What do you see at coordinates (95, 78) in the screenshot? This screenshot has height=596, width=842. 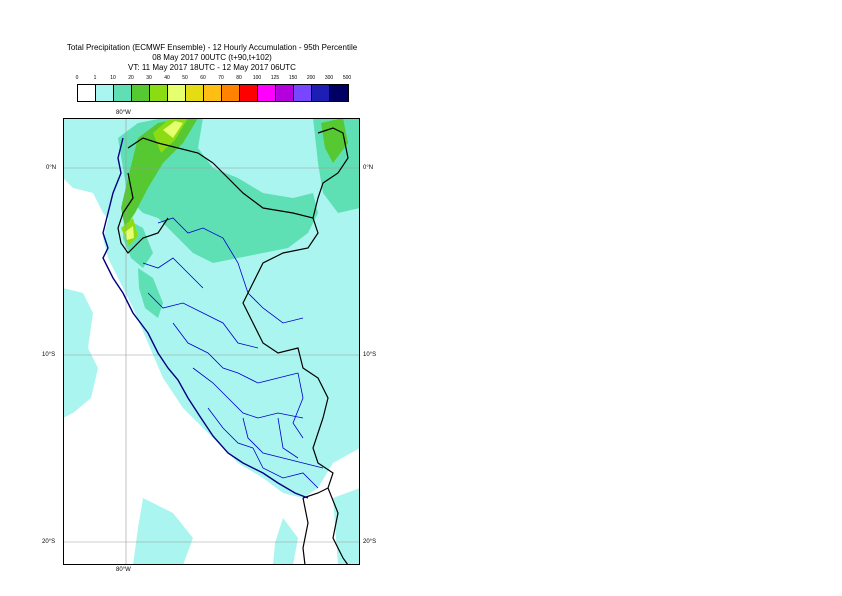 I see `legend-threshold-label: 1` at bounding box center [95, 78].